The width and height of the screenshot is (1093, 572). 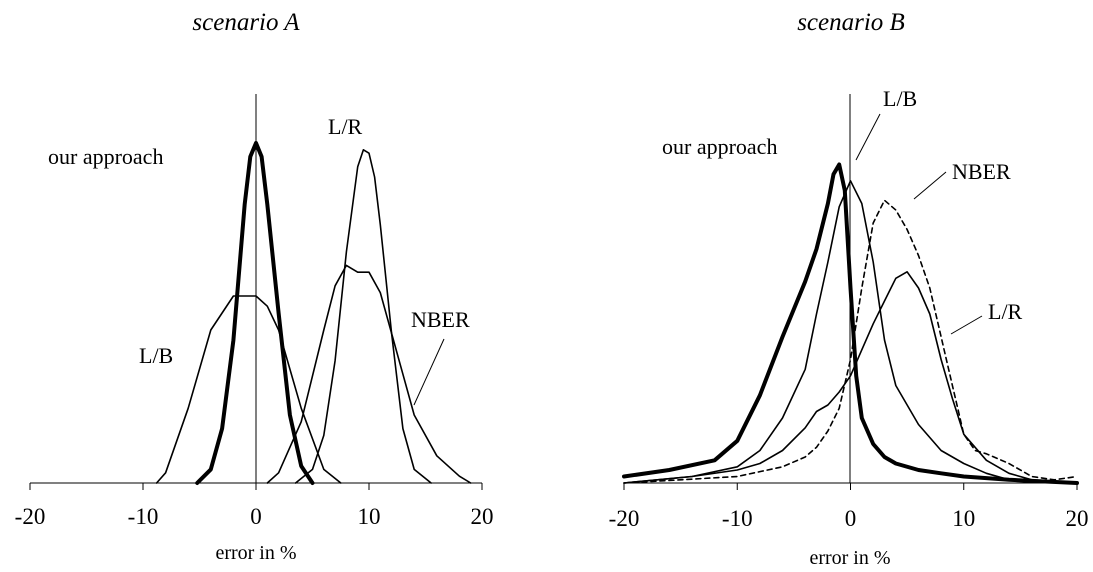 I want to click on scenario-a-curve-l-r, so click(x=363, y=316).